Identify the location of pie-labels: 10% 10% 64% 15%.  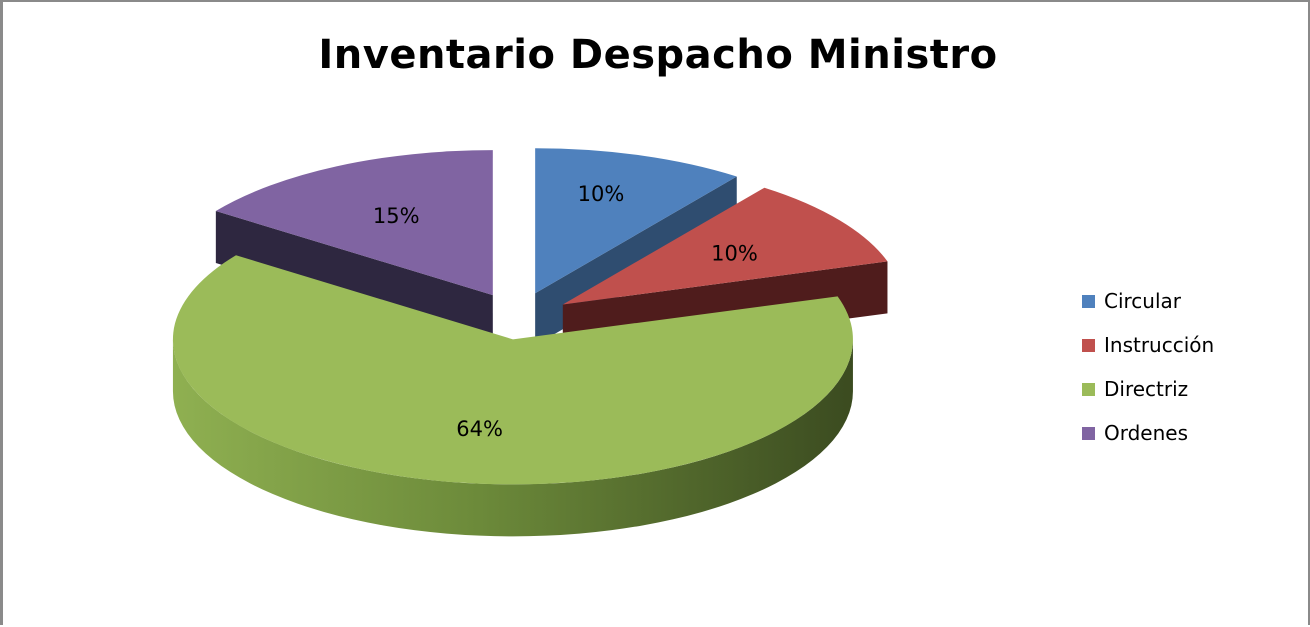
(565, 311).